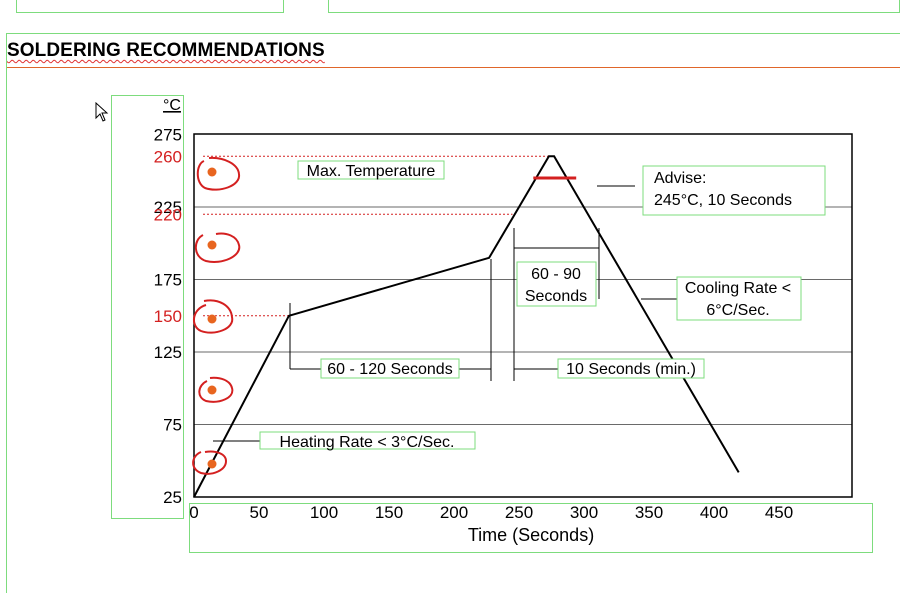 The image size is (900, 593). Describe the element at coordinates (454, 512) in the screenshot. I see `x-tick-200: 200` at that location.